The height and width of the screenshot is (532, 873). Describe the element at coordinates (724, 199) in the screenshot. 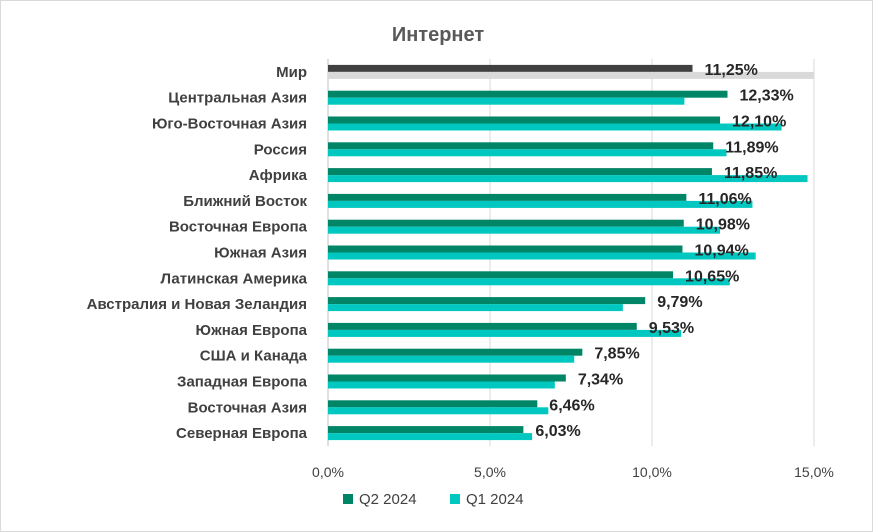

I see `data-label: 11,06%` at that location.